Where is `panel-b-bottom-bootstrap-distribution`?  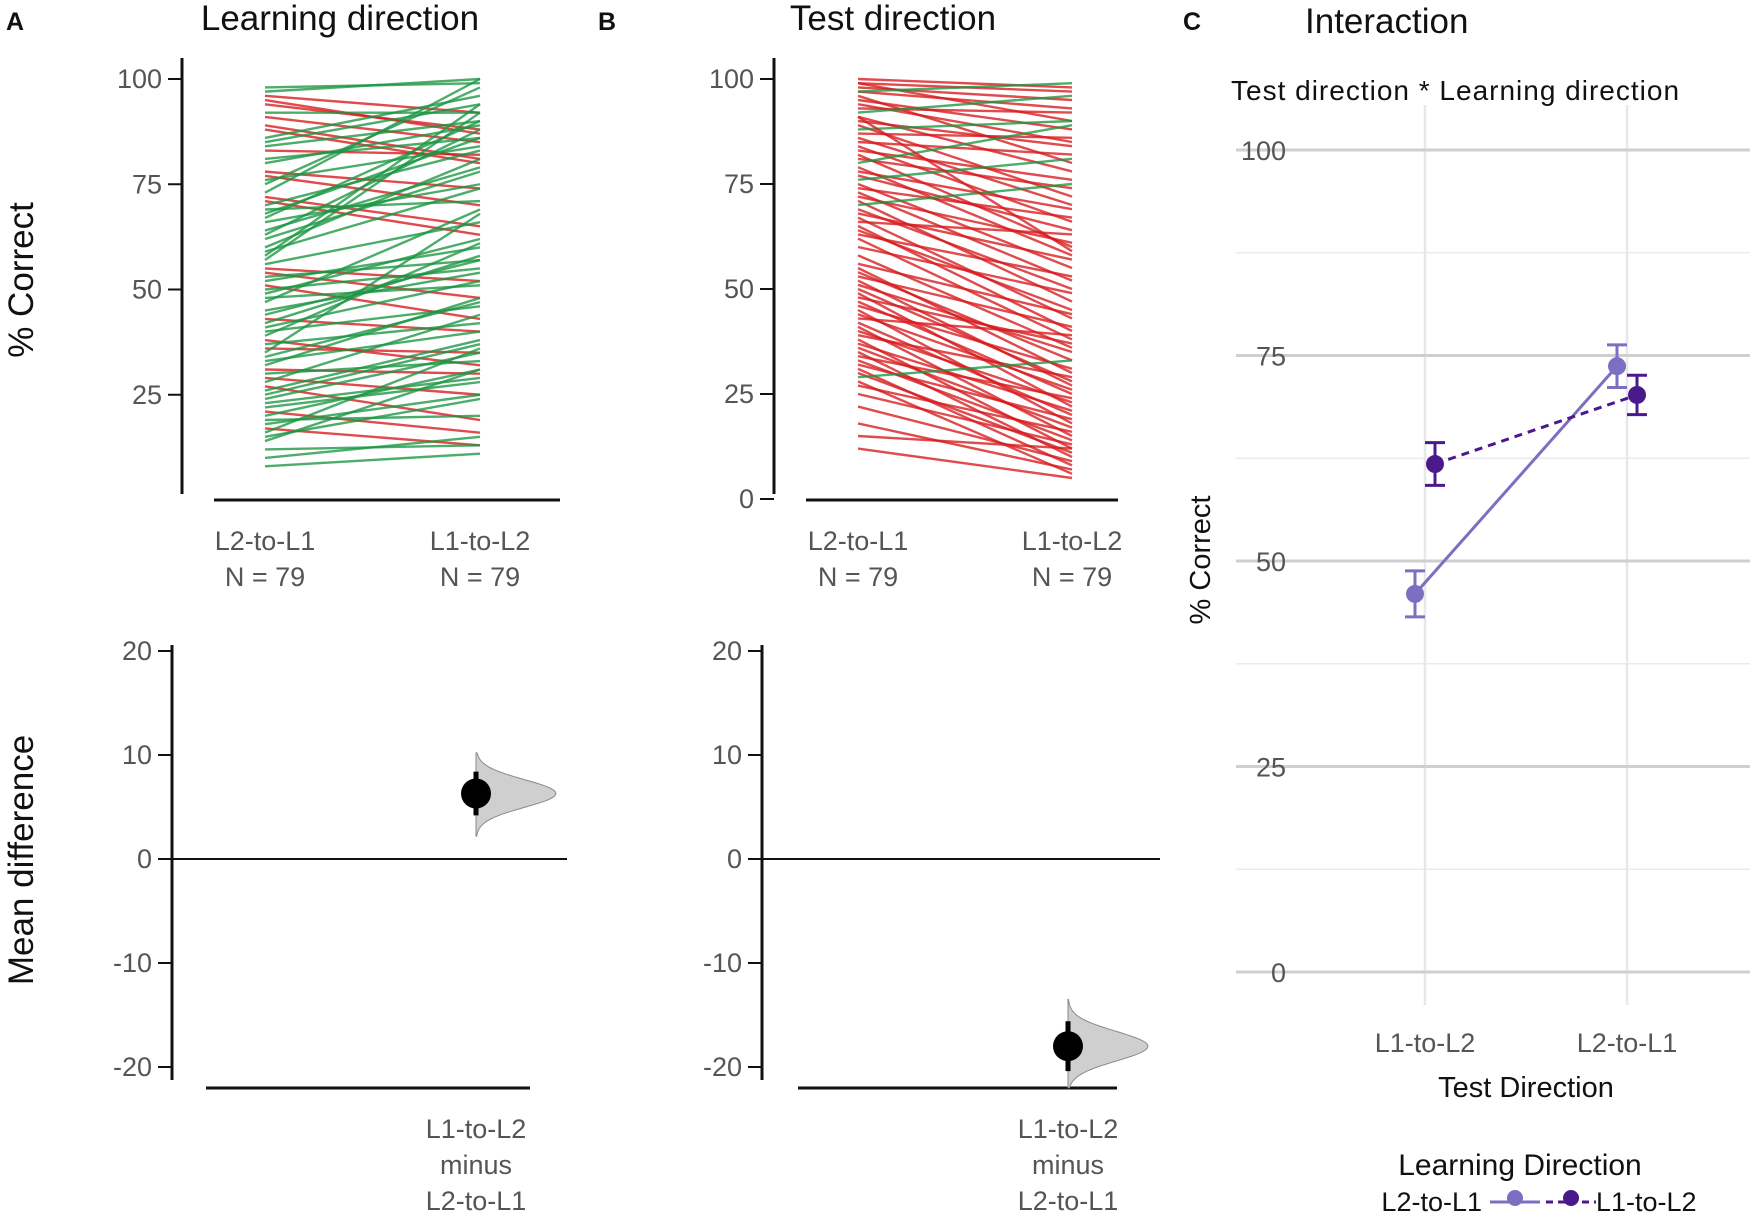 panel-b-bottom-bootstrap-distribution is located at coordinates (1108, 1043).